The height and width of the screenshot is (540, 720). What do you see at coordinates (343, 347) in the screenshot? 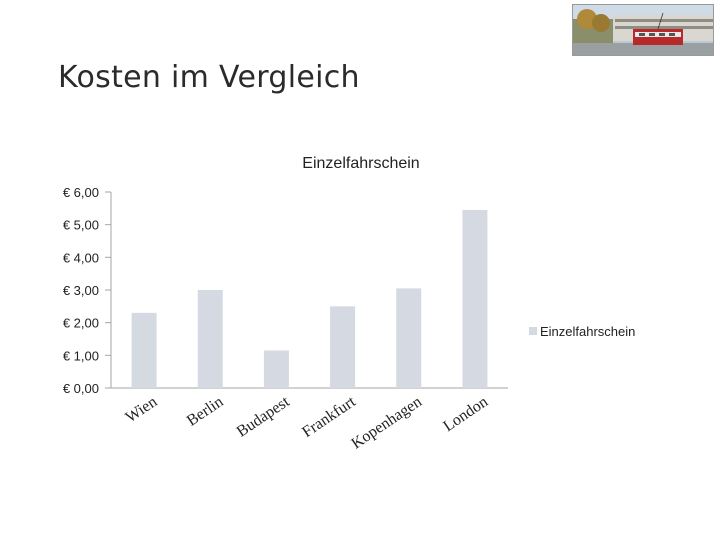
I see `bar-frankfurt` at bounding box center [343, 347].